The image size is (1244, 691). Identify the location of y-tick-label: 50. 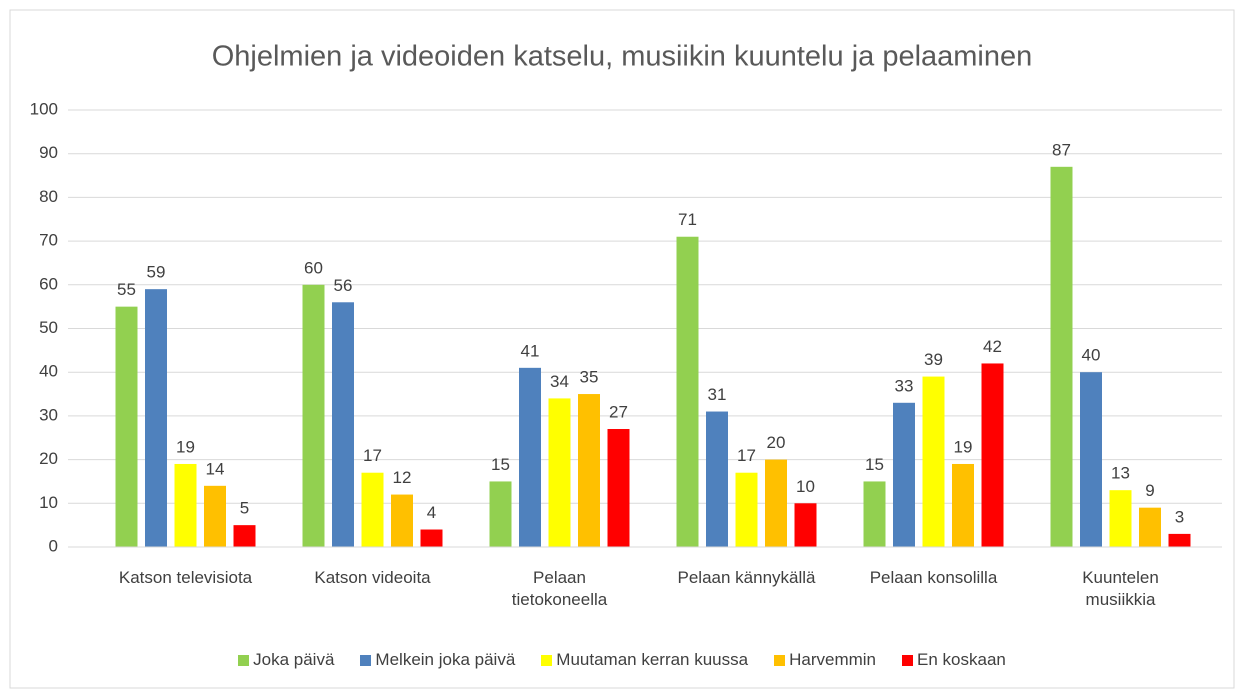
(48, 327).